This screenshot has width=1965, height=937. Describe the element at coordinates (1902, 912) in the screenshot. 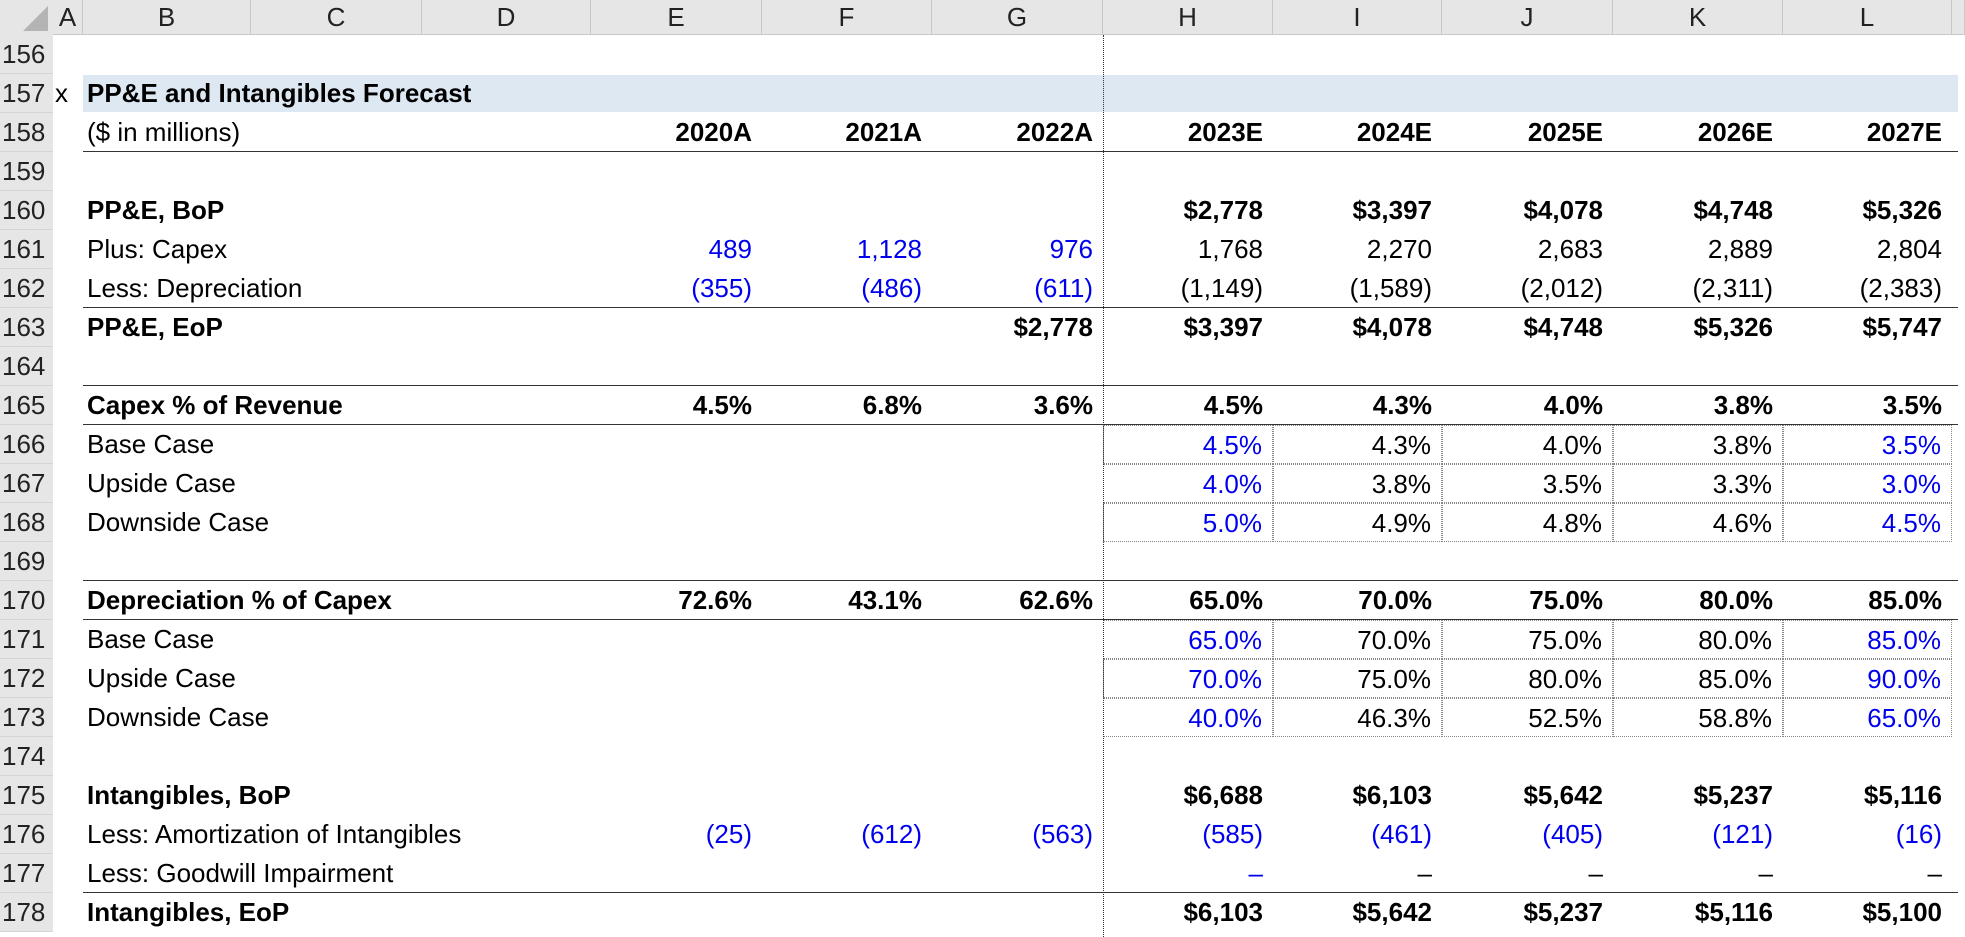

I see `cell: $5,100` at that location.